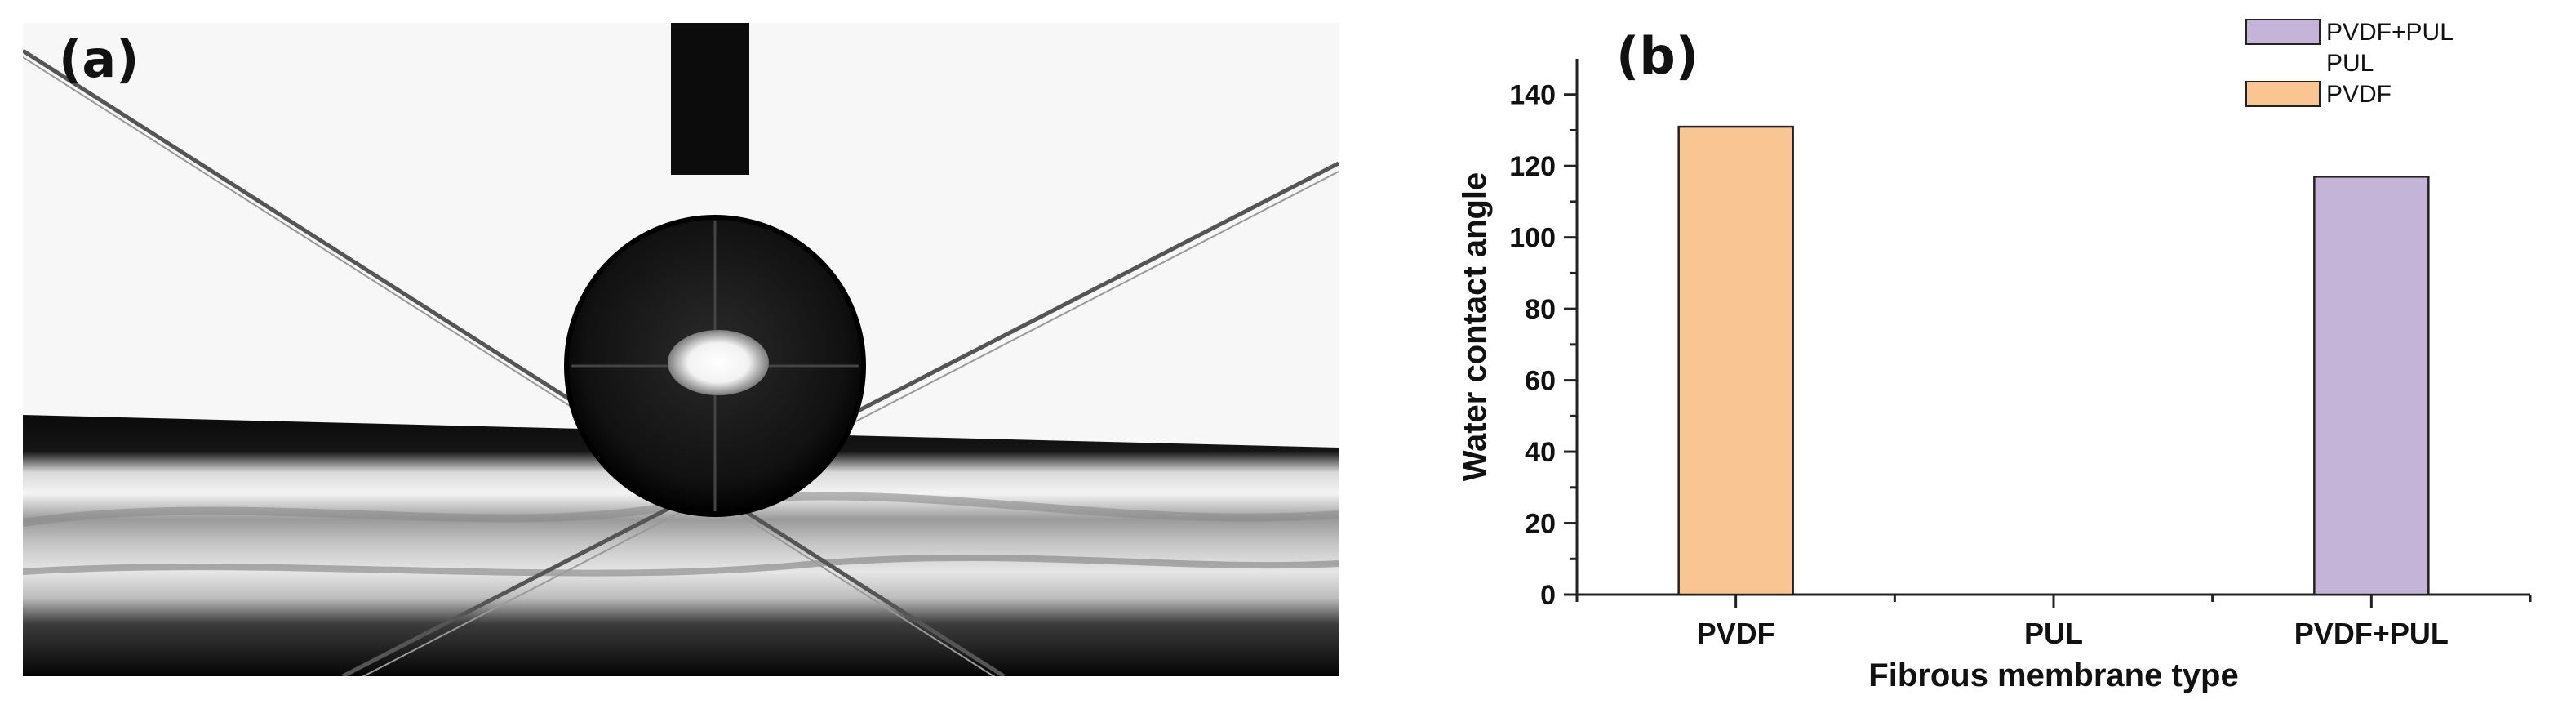  Describe the element at coordinates (2371, 633) in the screenshot. I see `x-tick-label: PVDF+PUL` at that location.